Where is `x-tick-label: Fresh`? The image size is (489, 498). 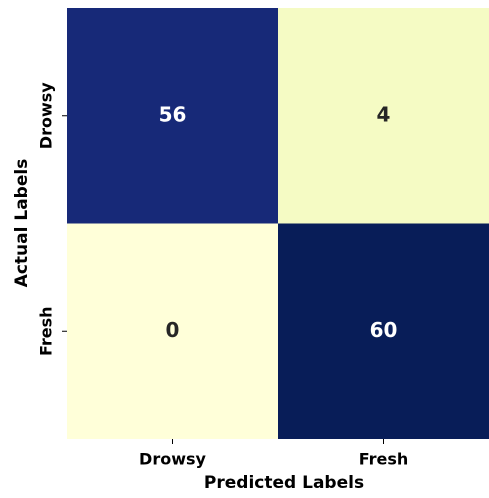
x-tick-label: Fresh is located at coordinates (384, 459).